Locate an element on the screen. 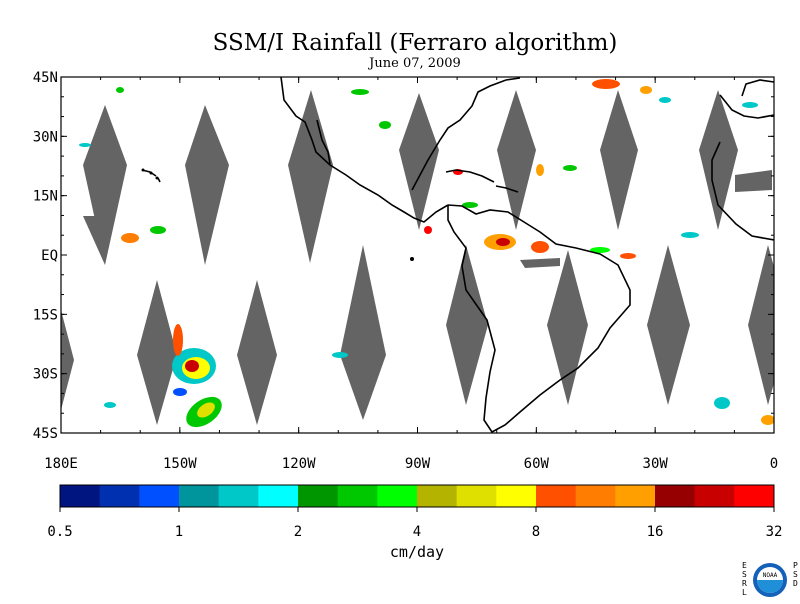 The image size is (800, 604). lat-label: 30S is located at coordinates (45, 375).